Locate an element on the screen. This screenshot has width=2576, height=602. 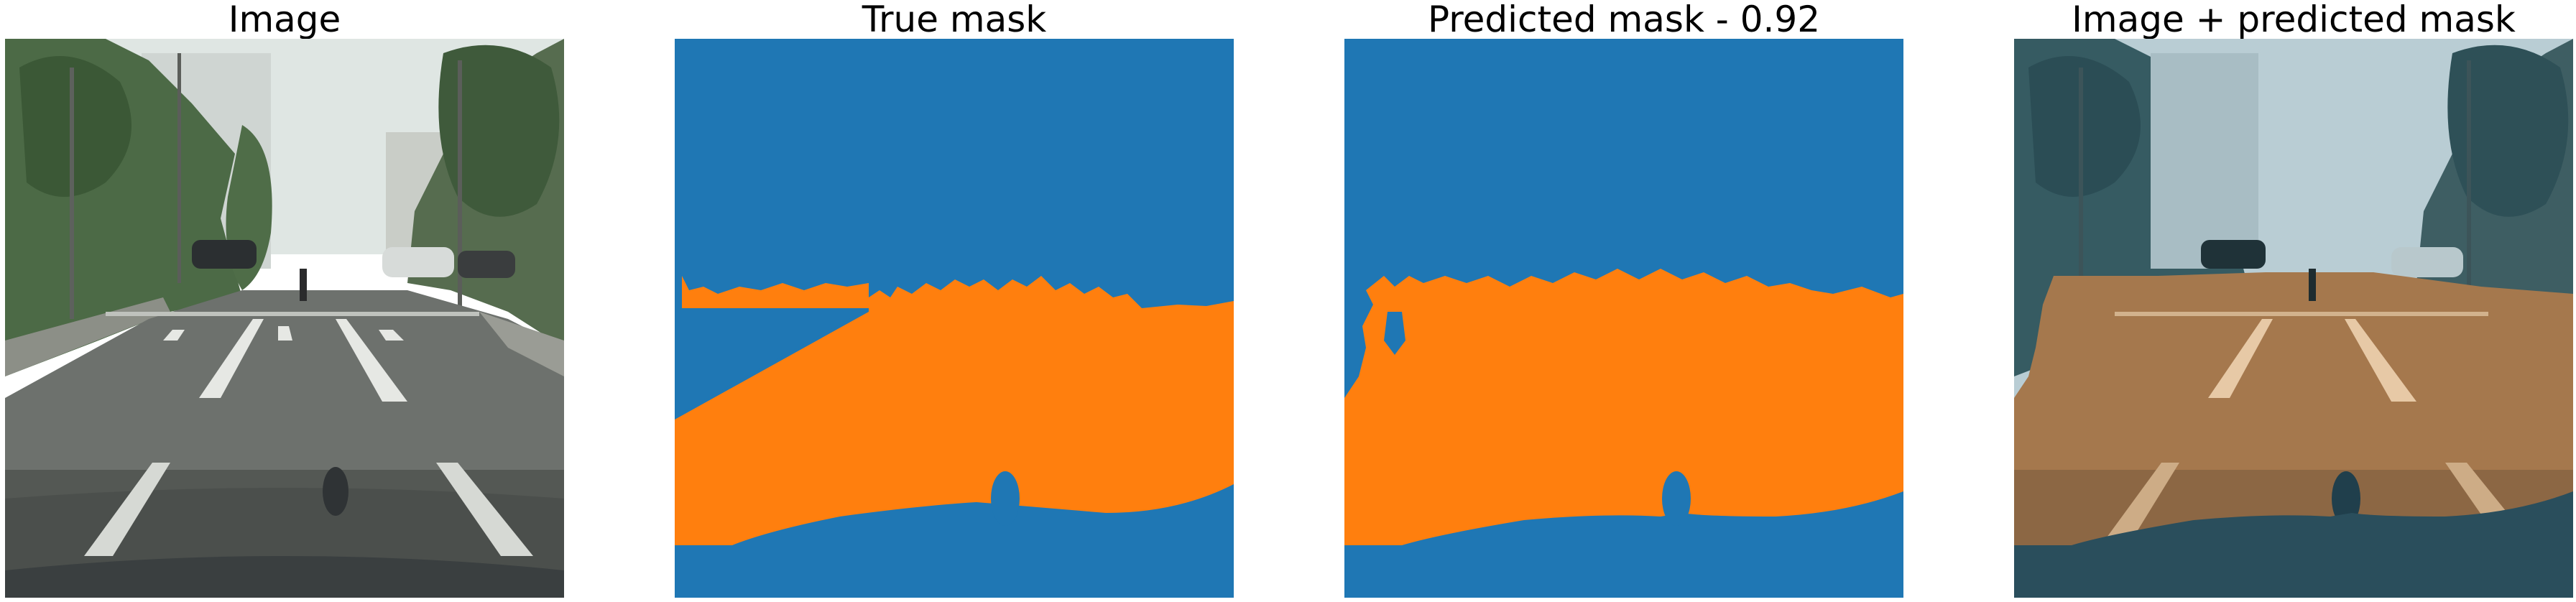
panel-title-predicted-mask: Predicted mask - 0.92 is located at coordinates (1624, 20).